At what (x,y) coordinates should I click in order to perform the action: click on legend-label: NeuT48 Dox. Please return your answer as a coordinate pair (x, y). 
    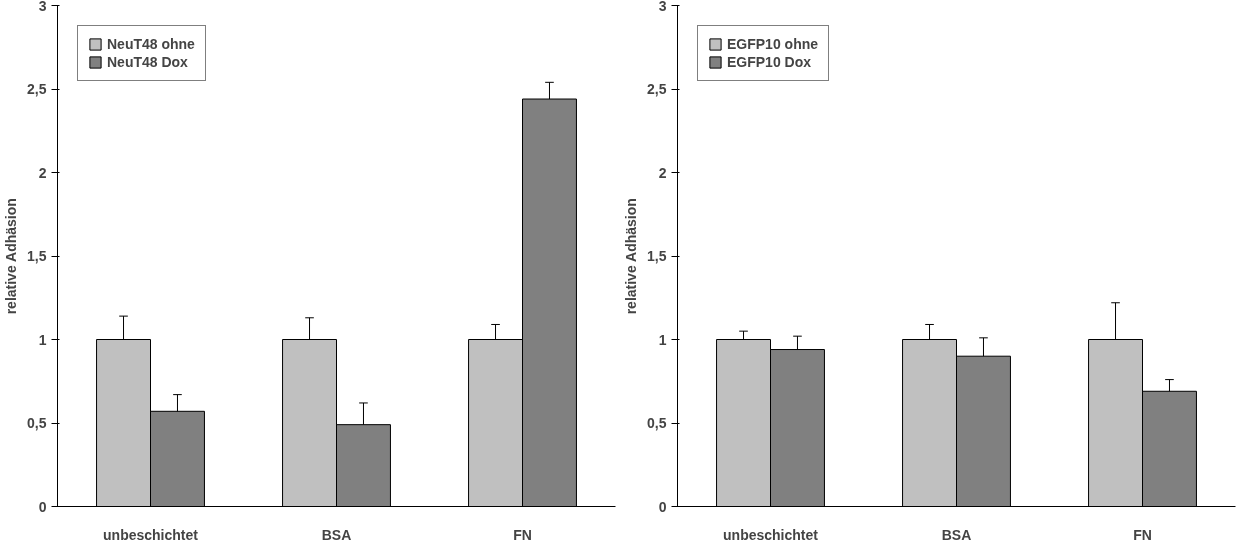
    Looking at the image, I should click on (147, 62).